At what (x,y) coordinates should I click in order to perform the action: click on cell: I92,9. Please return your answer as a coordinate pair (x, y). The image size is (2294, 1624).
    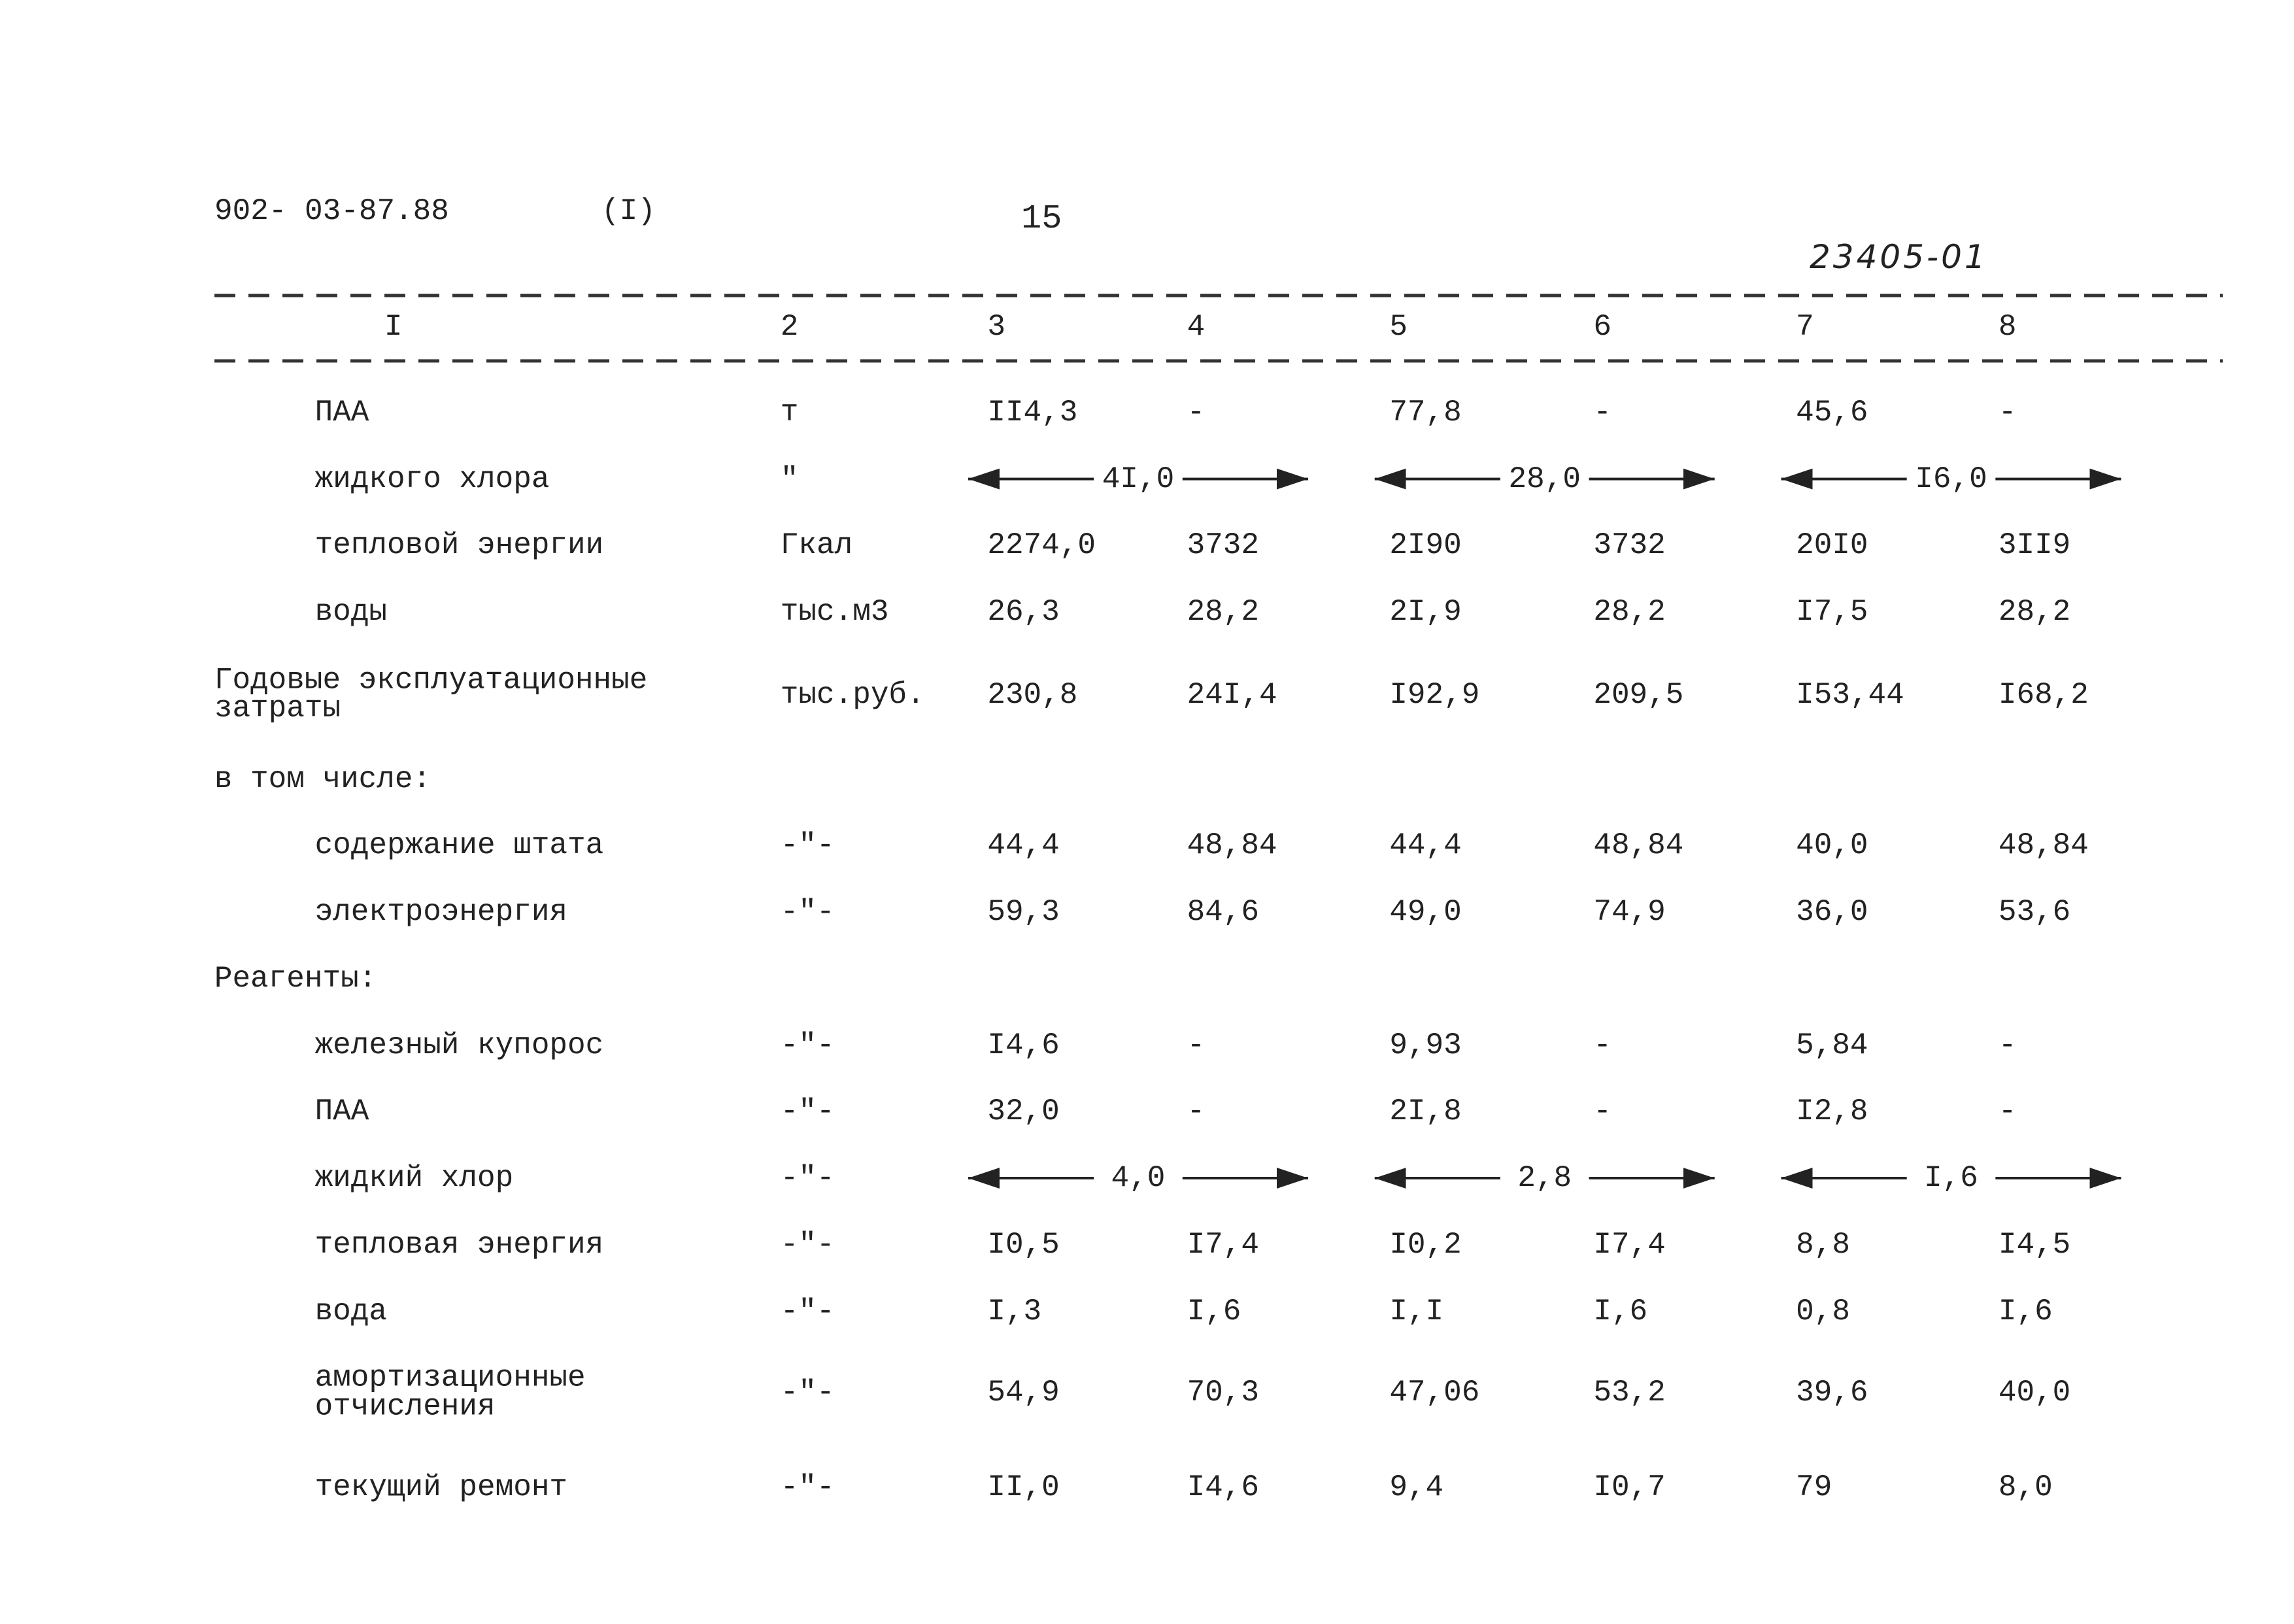
    Looking at the image, I should click on (1434, 694).